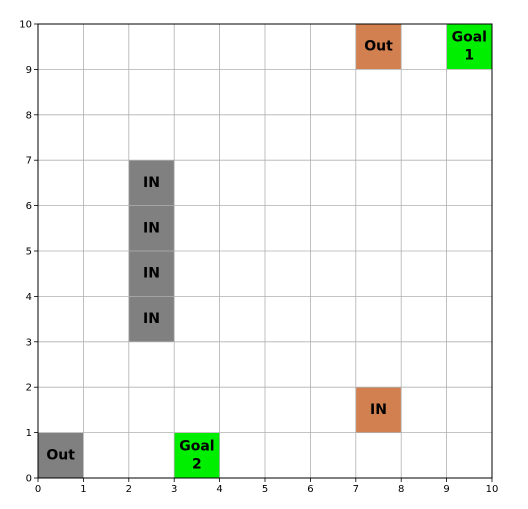  I want to click on cell-in-2-4-label: IN, so click(151, 274).